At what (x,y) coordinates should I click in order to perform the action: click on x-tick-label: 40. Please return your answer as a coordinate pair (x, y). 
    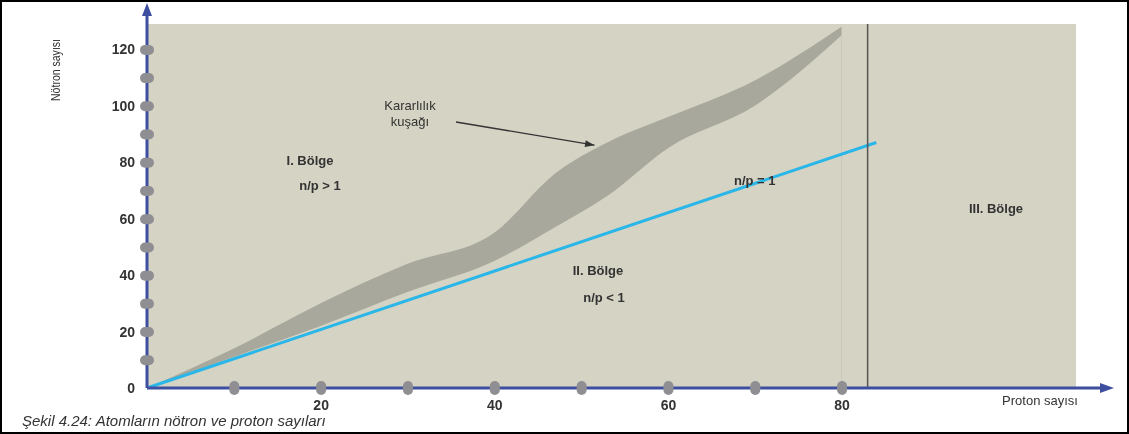
    Looking at the image, I should click on (495, 404).